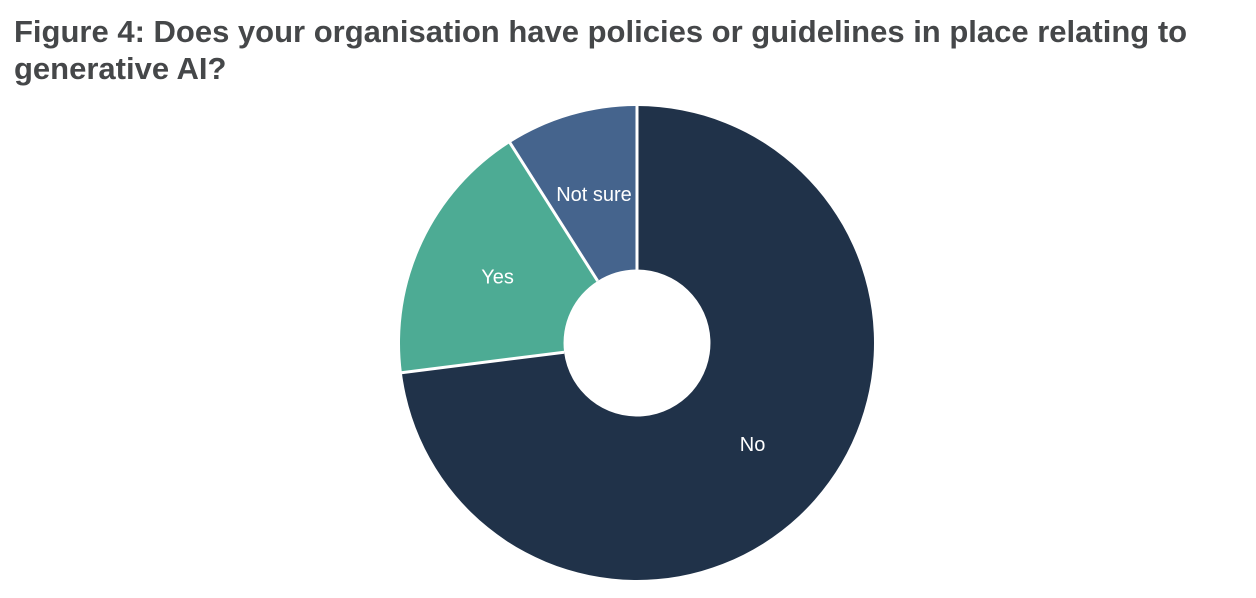 This screenshot has height=598, width=1256. What do you see at coordinates (594, 195) in the screenshot?
I see `slice-label-not-sure: Not sure` at bounding box center [594, 195].